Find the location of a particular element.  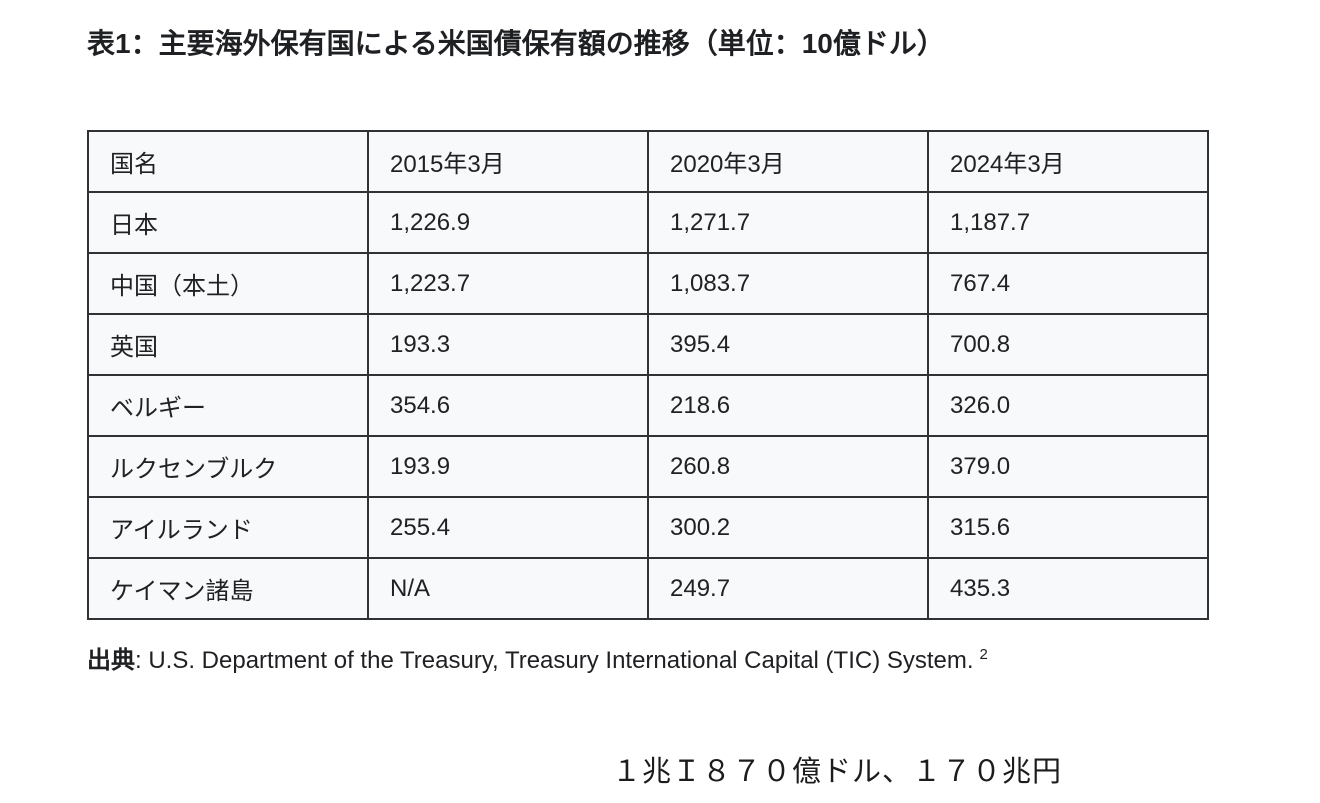

cell-value: 1,223.7 is located at coordinates (508, 283).